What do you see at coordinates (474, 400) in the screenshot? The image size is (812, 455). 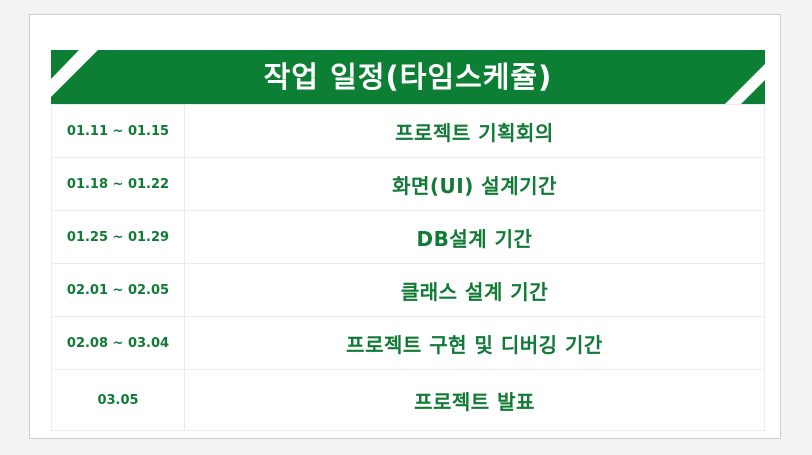 I see `task-cell: 프로젝트 발표` at bounding box center [474, 400].